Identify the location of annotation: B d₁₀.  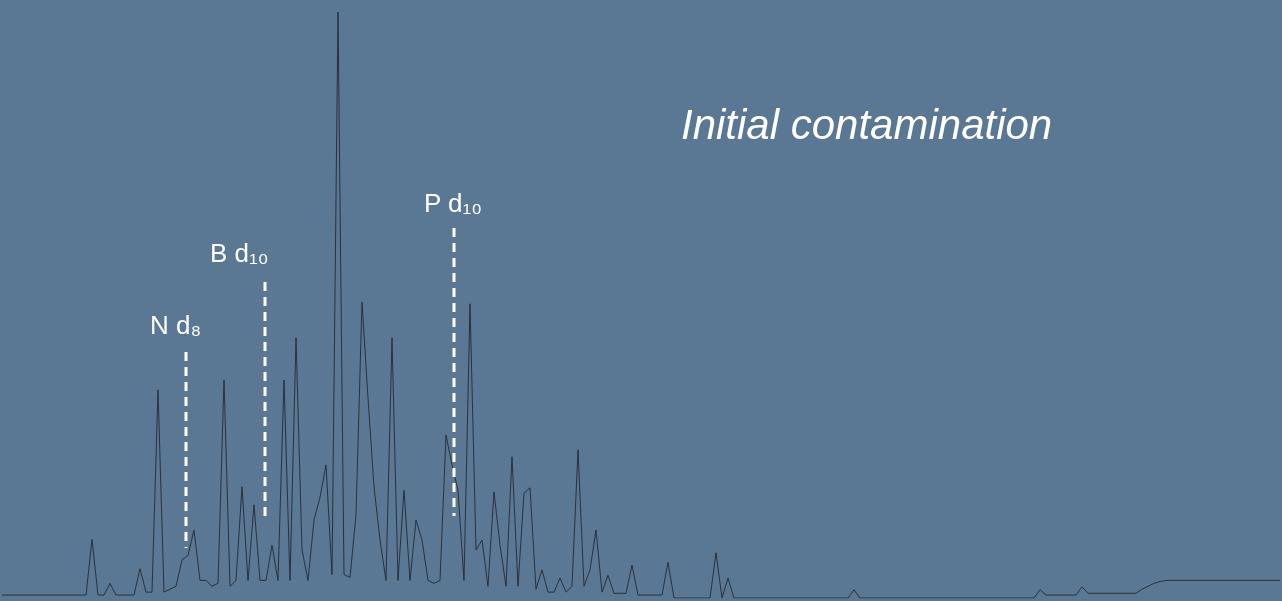
(239, 253).